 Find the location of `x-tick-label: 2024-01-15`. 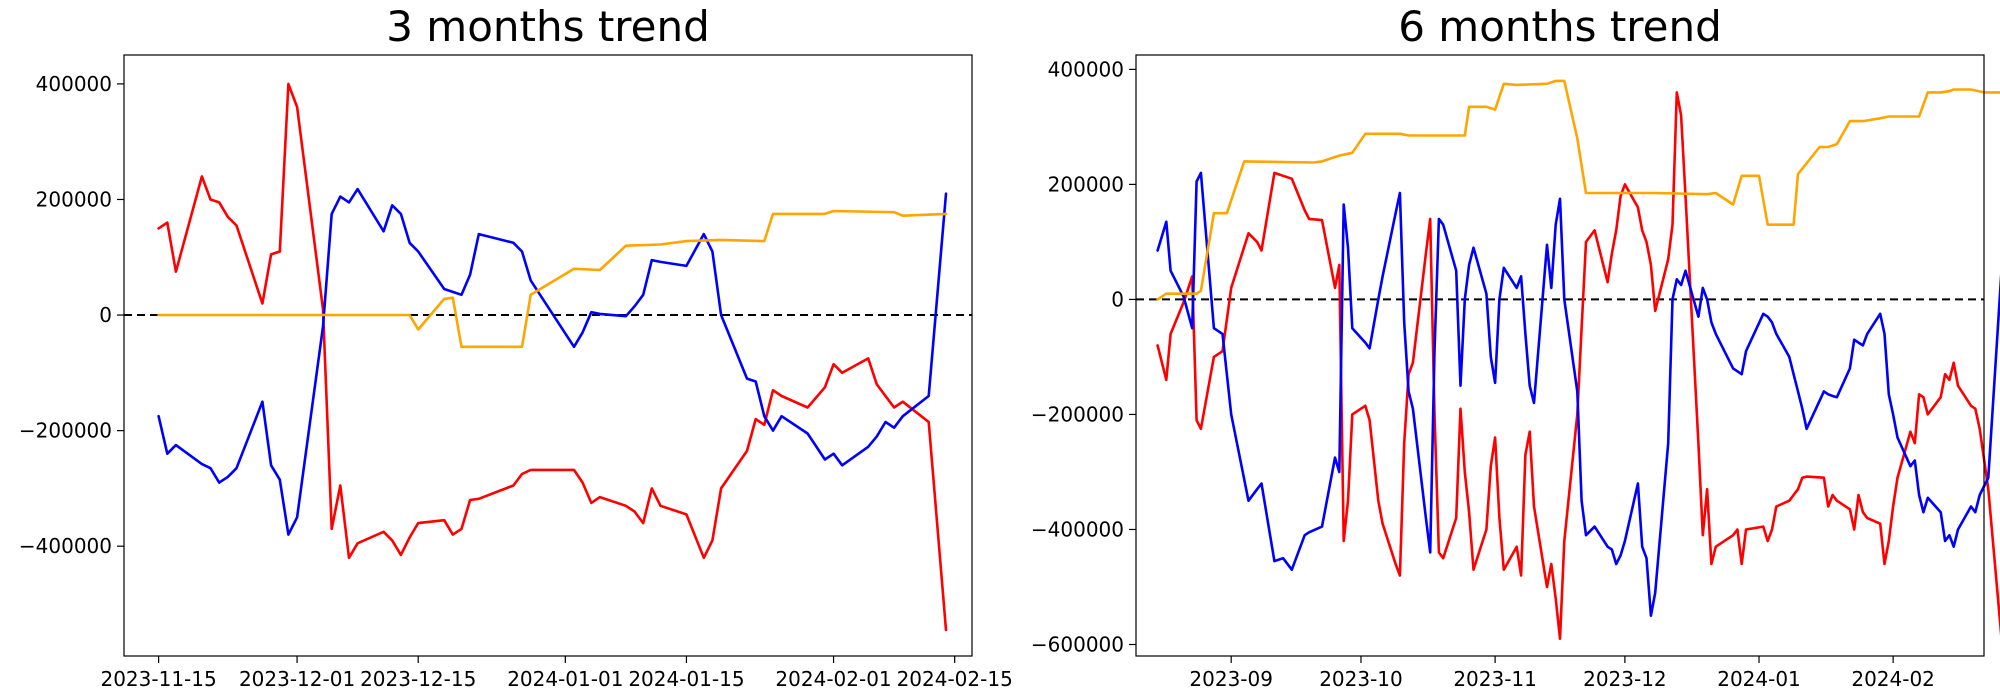

x-tick-label: 2024-01-15 is located at coordinates (686, 679).